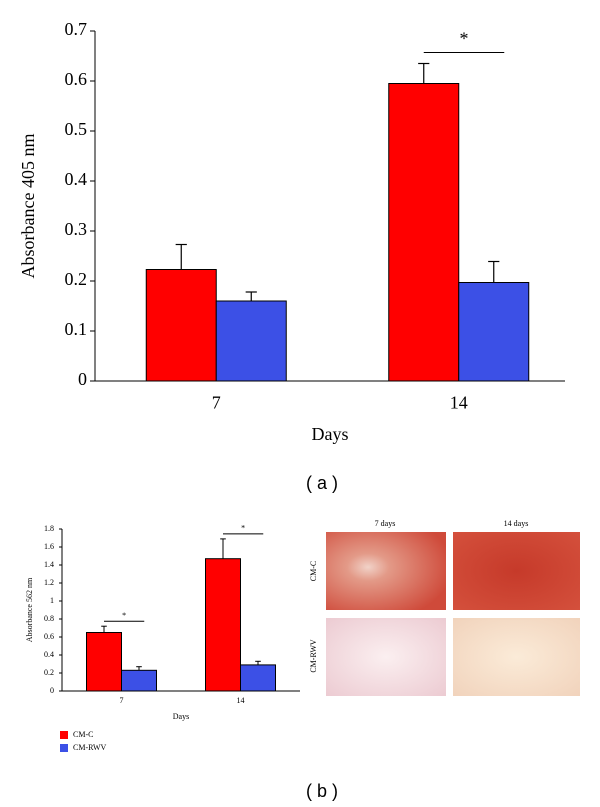 The image size is (600, 807). I want to click on y-tick-label: 1.4, so click(49, 564).